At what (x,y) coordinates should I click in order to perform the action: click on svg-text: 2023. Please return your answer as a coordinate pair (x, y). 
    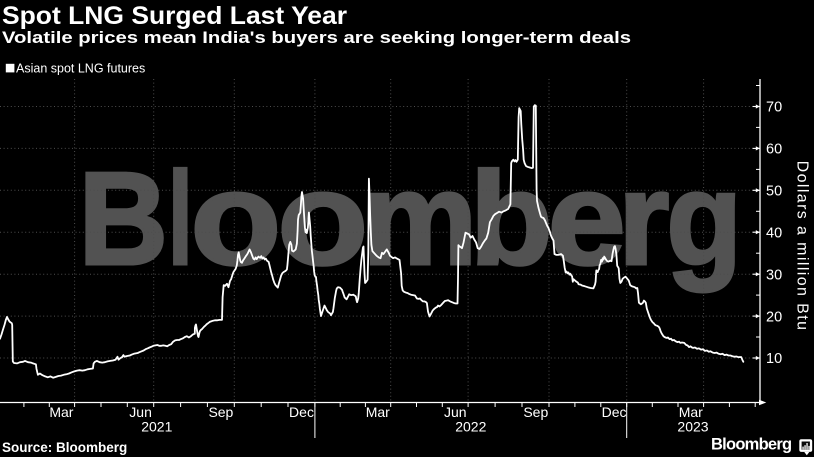
    Looking at the image, I should click on (692, 427).